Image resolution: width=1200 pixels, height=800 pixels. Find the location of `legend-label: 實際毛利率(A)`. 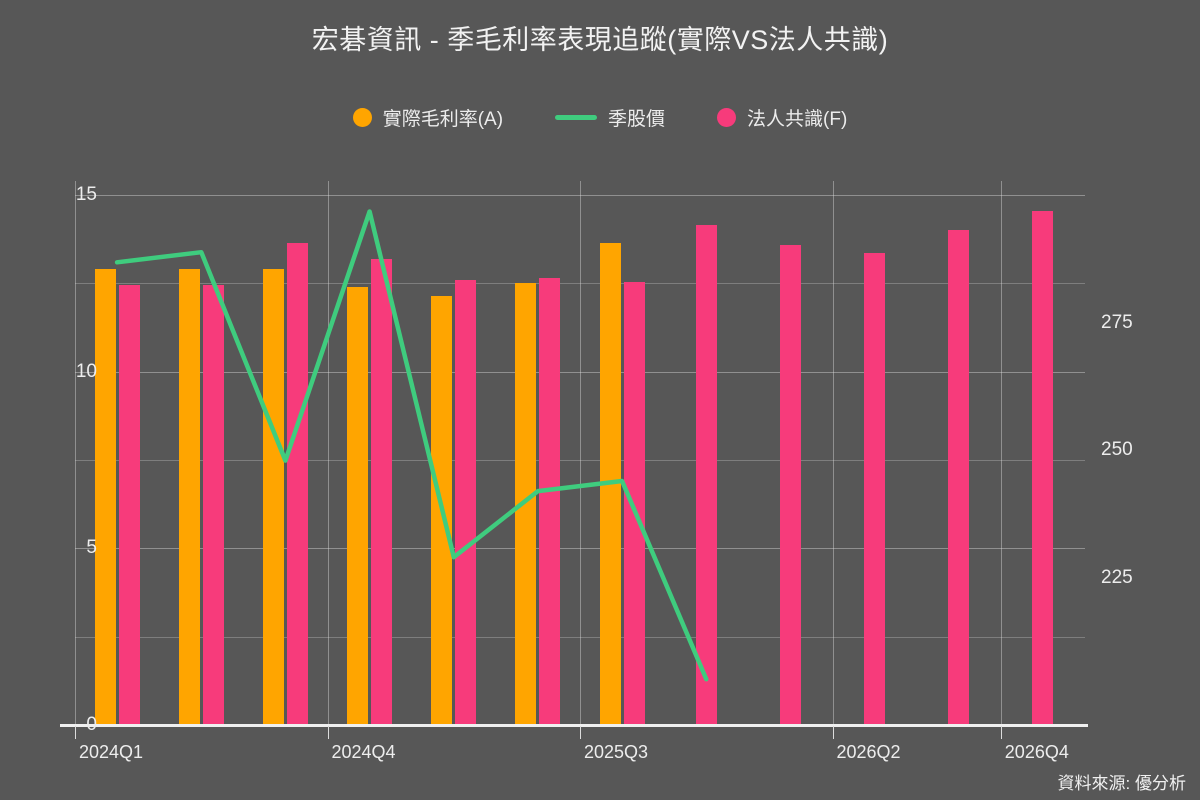

legend-label: 實際毛利率(A) is located at coordinates (443, 119).